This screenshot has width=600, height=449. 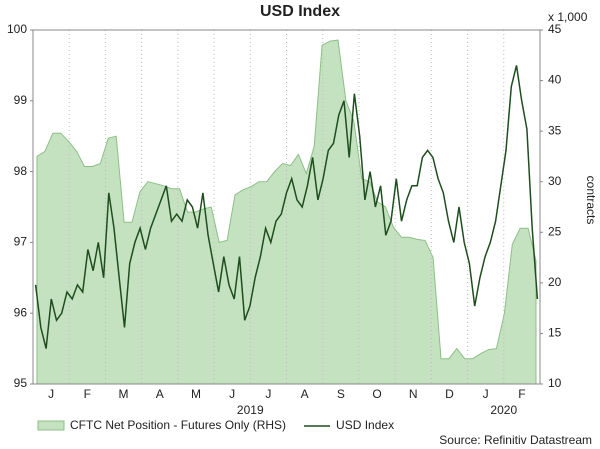 I want to click on year-label: 2019, so click(x=250, y=410).